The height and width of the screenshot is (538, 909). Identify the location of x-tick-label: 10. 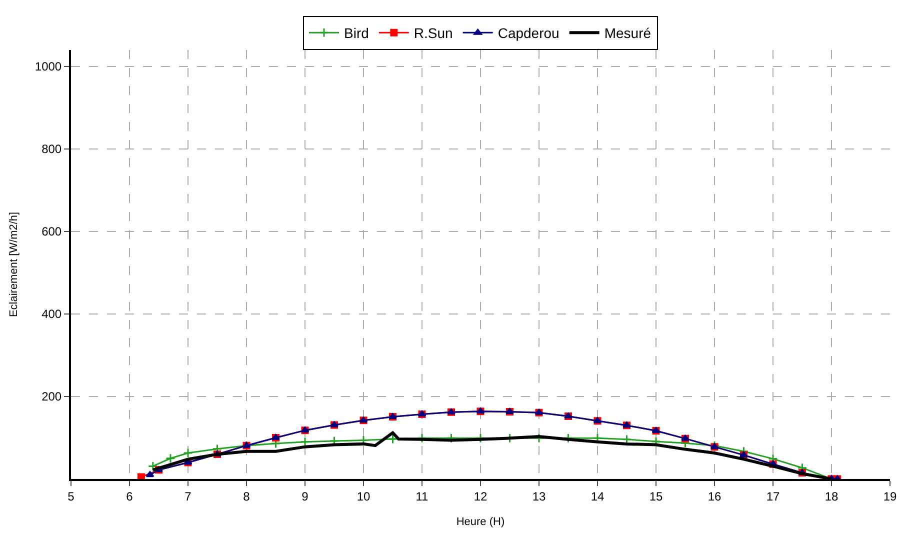
(363, 496).